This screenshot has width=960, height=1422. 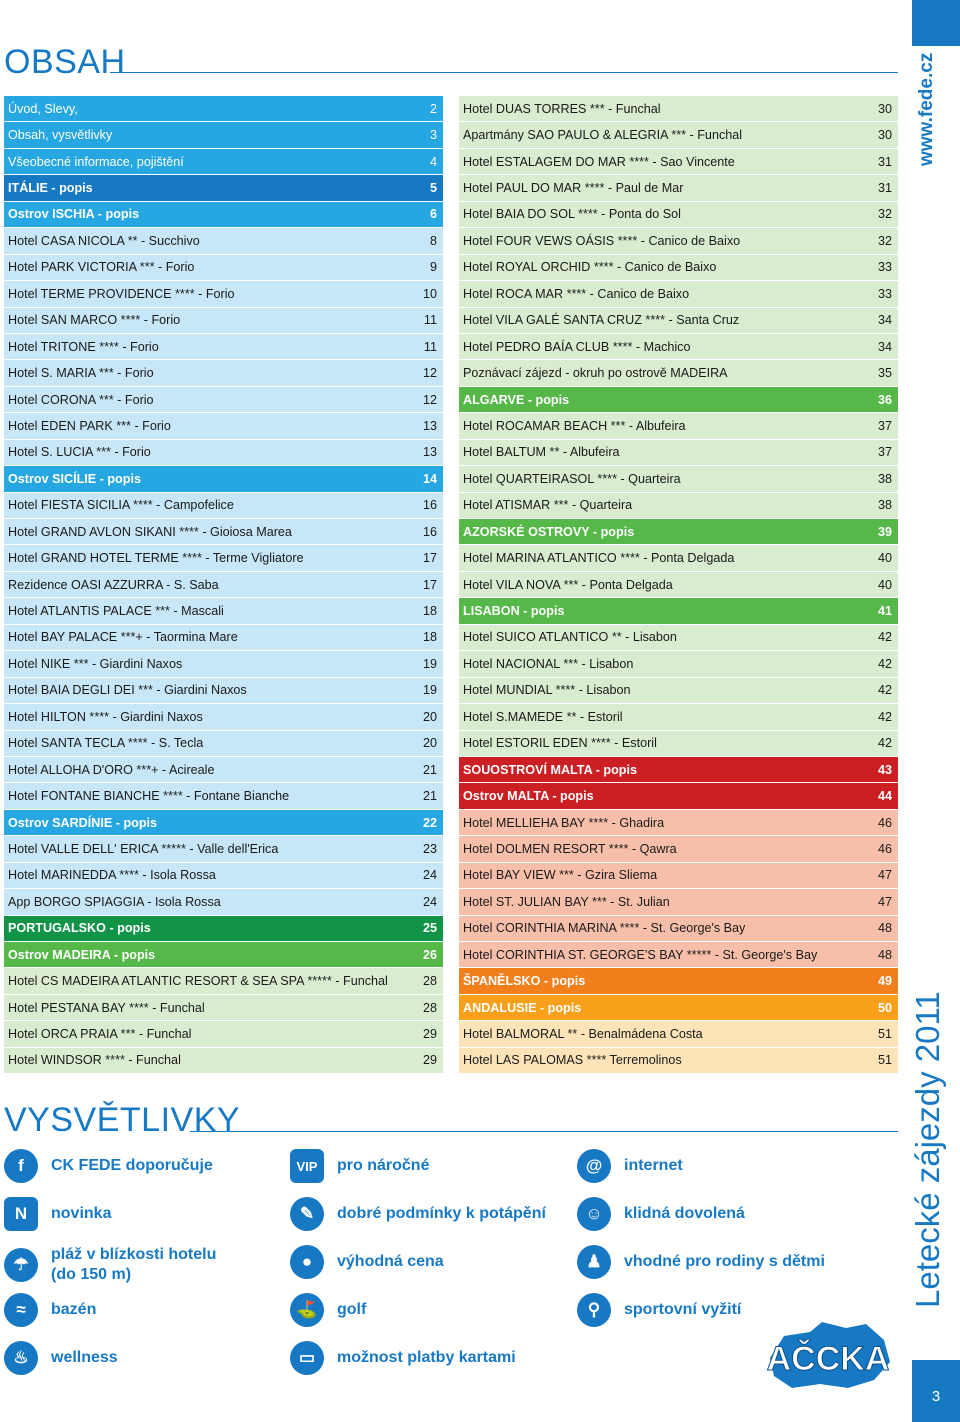 What do you see at coordinates (678, 638) in the screenshot?
I see `toc-row: Hotel SUICO ATLANTICO ** - Lisabon 42` at bounding box center [678, 638].